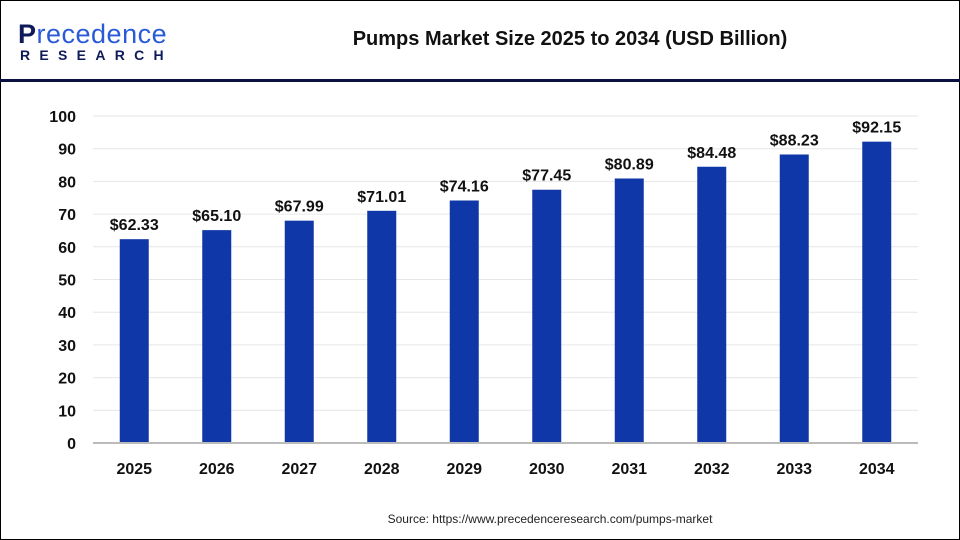  What do you see at coordinates (67, 150) in the screenshot?
I see `y-tick-label: 90` at bounding box center [67, 150].